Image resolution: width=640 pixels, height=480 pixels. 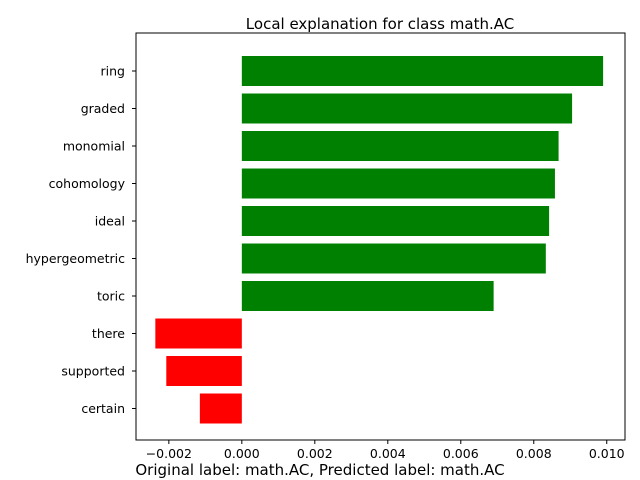 What do you see at coordinates (76, 258) in the screenshot?
I see `y-tick-label: hypergeometric` at bounding box center [76, 258].